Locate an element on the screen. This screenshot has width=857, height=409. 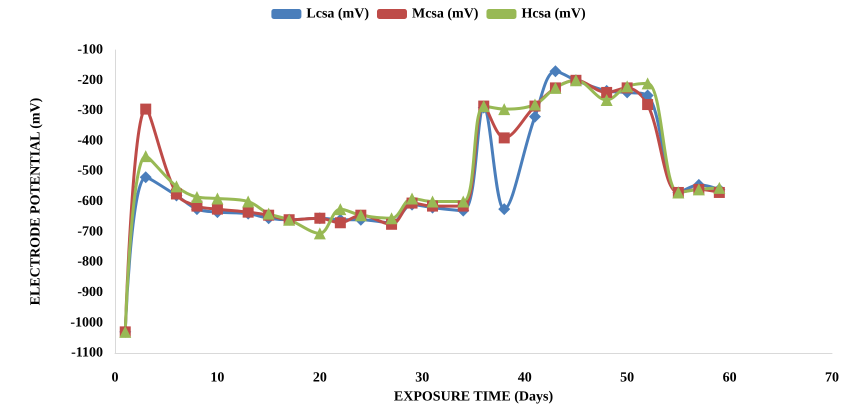
y-tick-label: -400 is located at coordinates (90, 140).